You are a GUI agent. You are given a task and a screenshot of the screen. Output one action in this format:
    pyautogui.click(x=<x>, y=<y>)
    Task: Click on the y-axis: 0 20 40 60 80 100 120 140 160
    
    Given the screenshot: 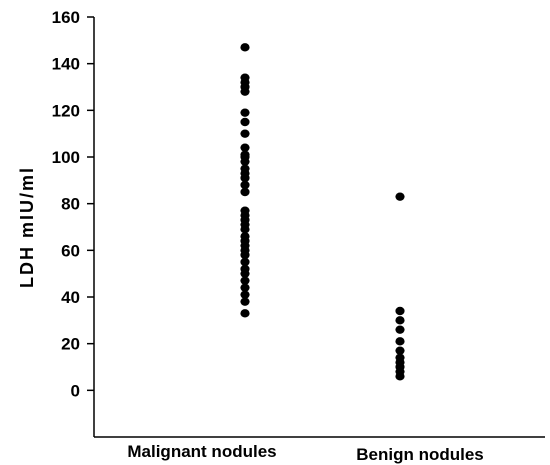 What is the action you would take?
    pyautogui.click(x=73, y=222)
    